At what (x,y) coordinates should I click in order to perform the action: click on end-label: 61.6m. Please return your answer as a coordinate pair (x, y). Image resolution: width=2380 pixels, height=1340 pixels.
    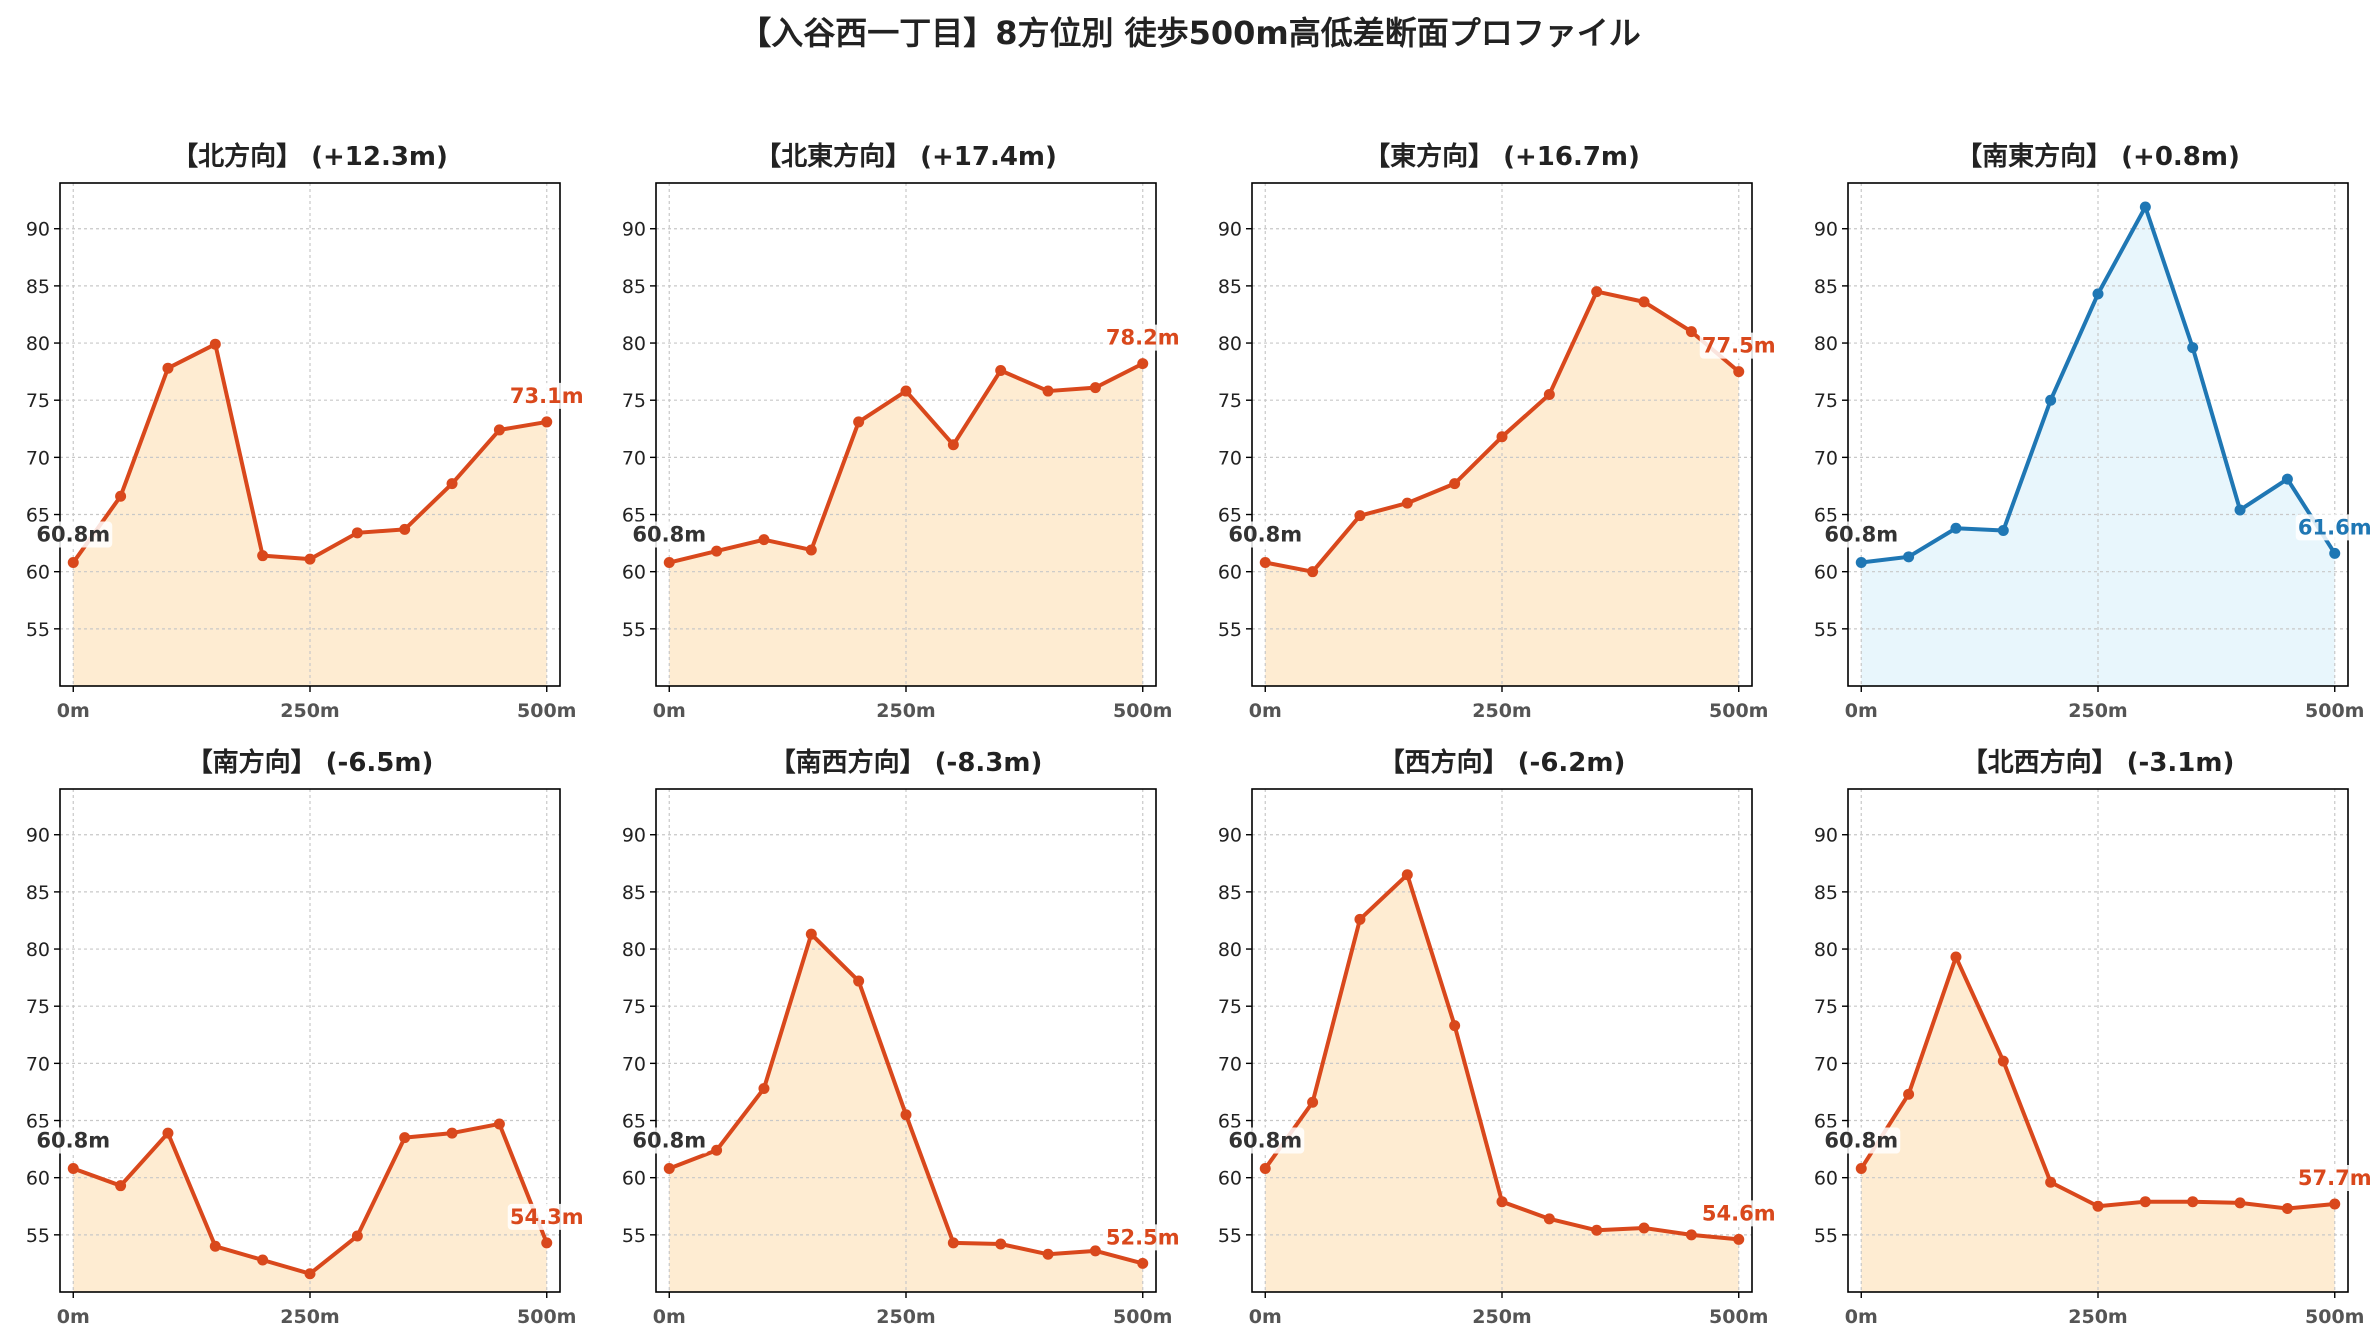
    Looking at the image, I should click on (2335, 527).